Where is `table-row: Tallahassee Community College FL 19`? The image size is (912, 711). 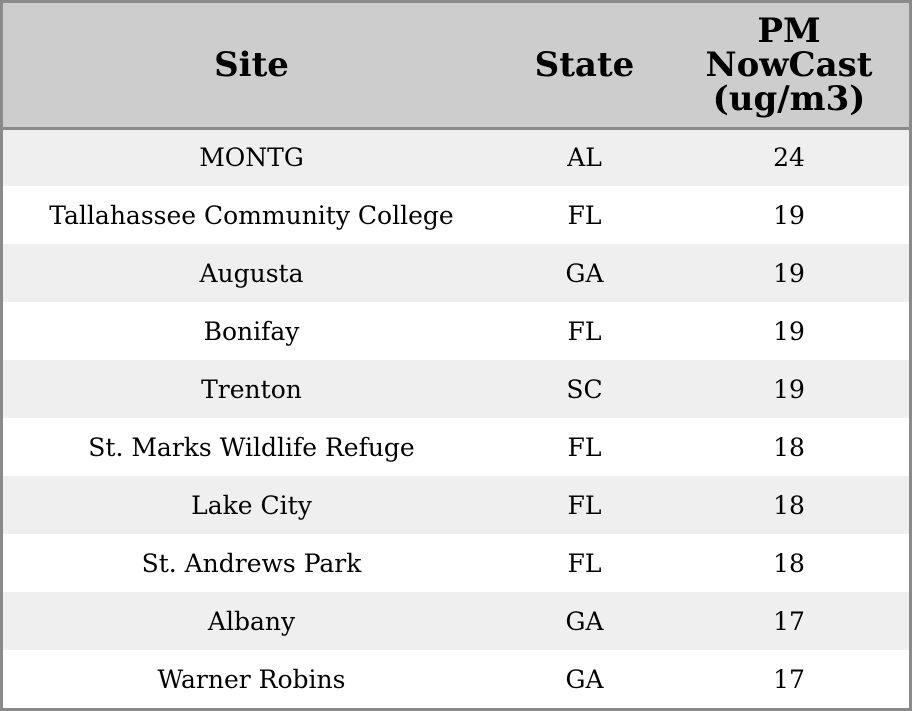 table-row: Tallahassee Community College FL 19 is located at coordinates (456, 215).